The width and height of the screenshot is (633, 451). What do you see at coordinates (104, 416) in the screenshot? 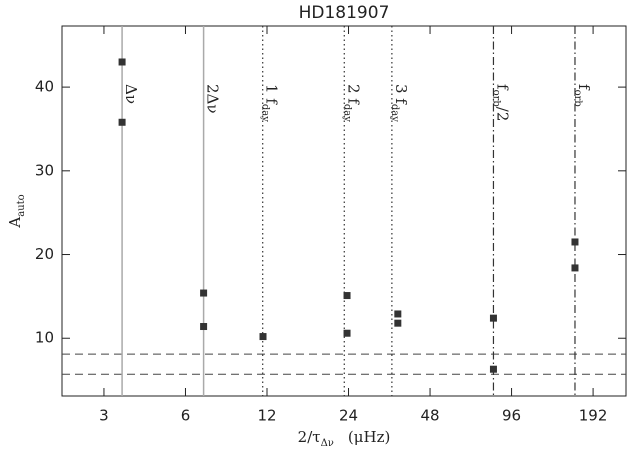
I see `x-tick-label: 3` at bounding box center [104, 416].